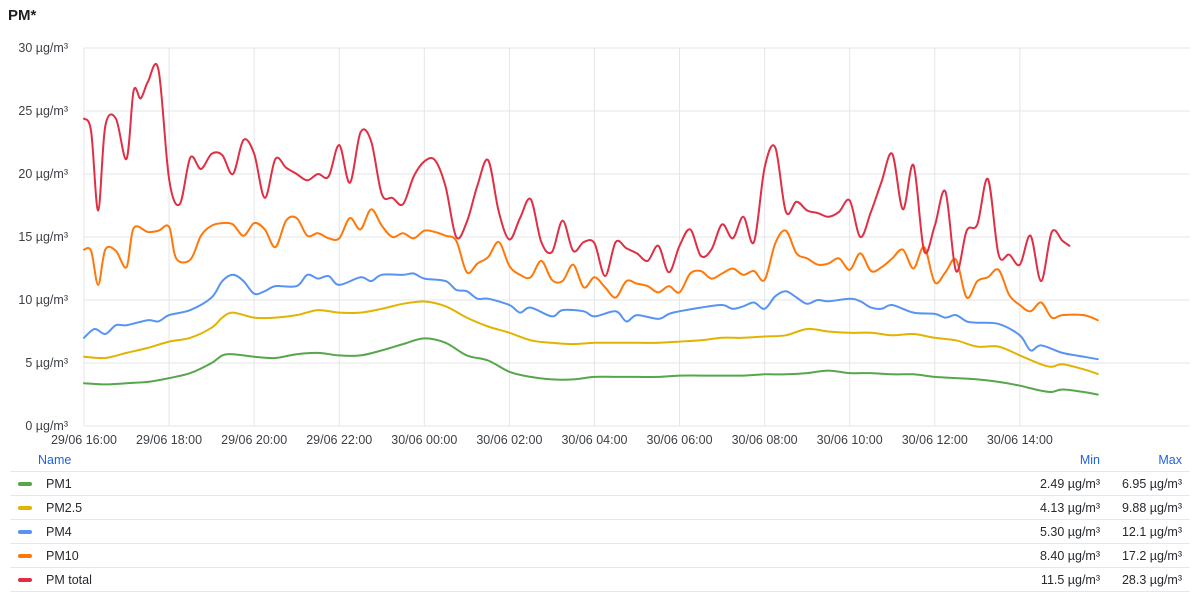 This screenshot has height=600, width=1200. What do you see at coordinates (591, 366) in the screenshot?
I see `series-line-pm1` at bounding box center [591, 366].